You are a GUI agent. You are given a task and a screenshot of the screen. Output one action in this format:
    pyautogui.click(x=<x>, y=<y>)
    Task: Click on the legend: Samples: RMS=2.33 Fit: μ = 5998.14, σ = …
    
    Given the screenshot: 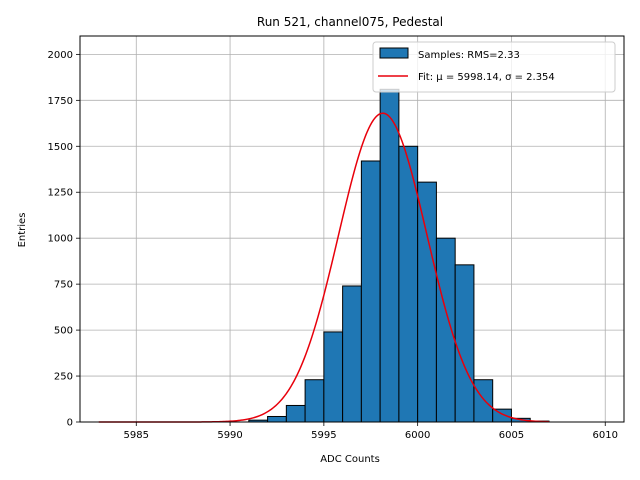 What is the action you would take?
    pyautogui.click(x=494, y=67)
    